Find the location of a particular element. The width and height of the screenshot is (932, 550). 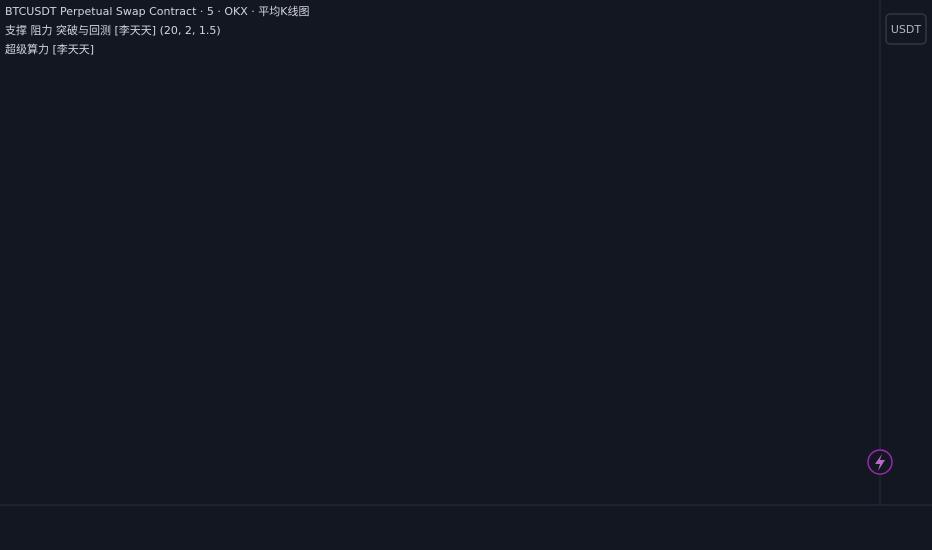

currency-button is located at coordinates (906, 29).